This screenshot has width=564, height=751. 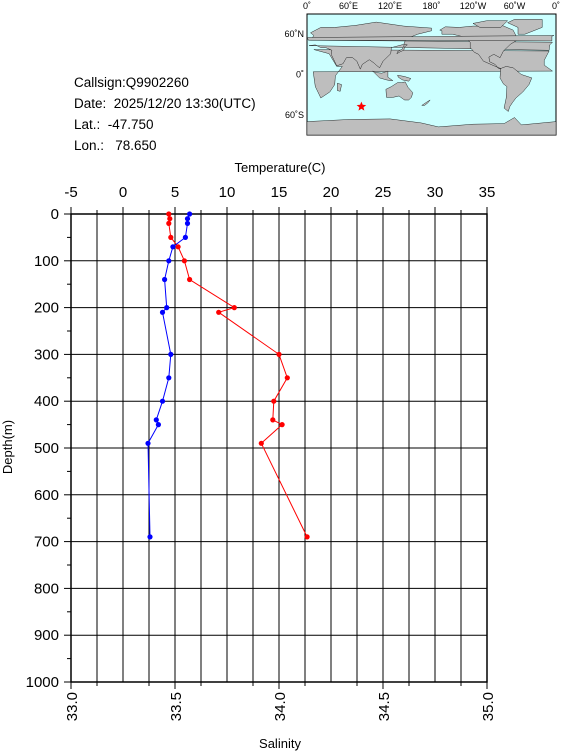 I want to click on salinity-axis-title: Salinity, so click(x=280, y=743).